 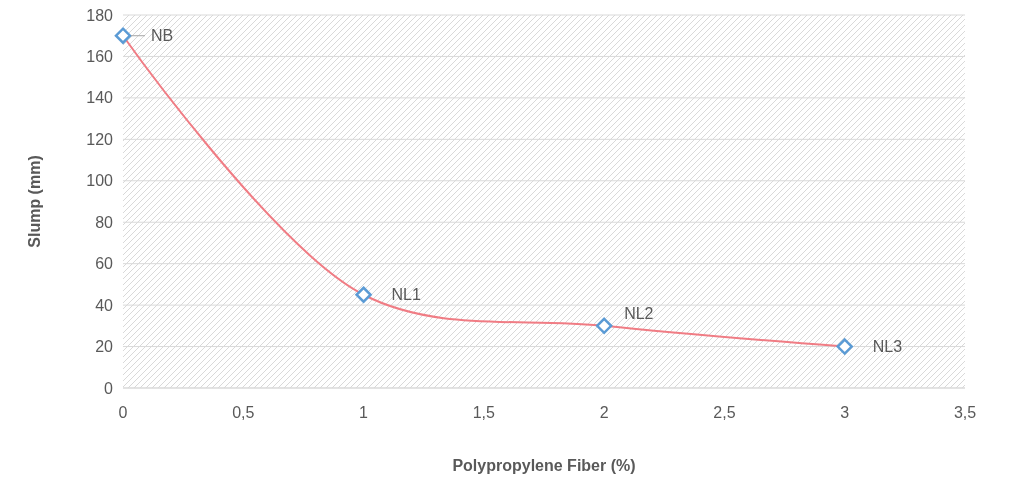 What do you see at coordinates (100, 181) in the screenshot?
I see `y-tick-label: 100` at bounding box center [100, 181].